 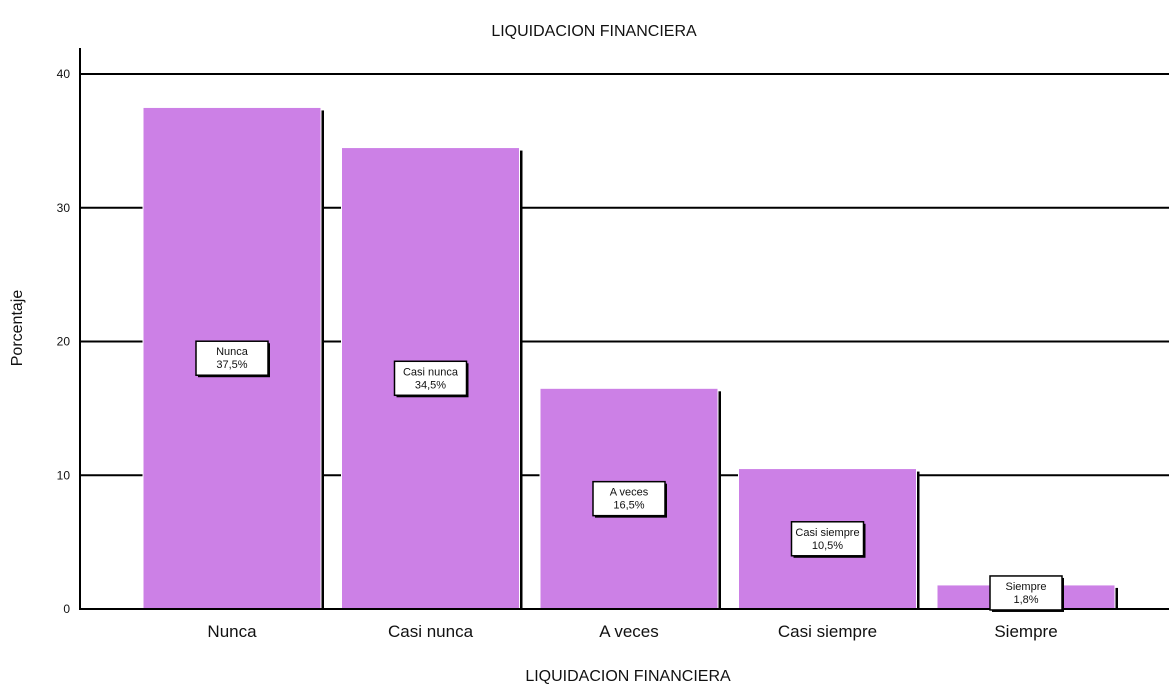 What do you see at coordinates (1025, 600) in the screenshot?
I see `data-label-text: 1,8%` at bounding box center [1025, 600].